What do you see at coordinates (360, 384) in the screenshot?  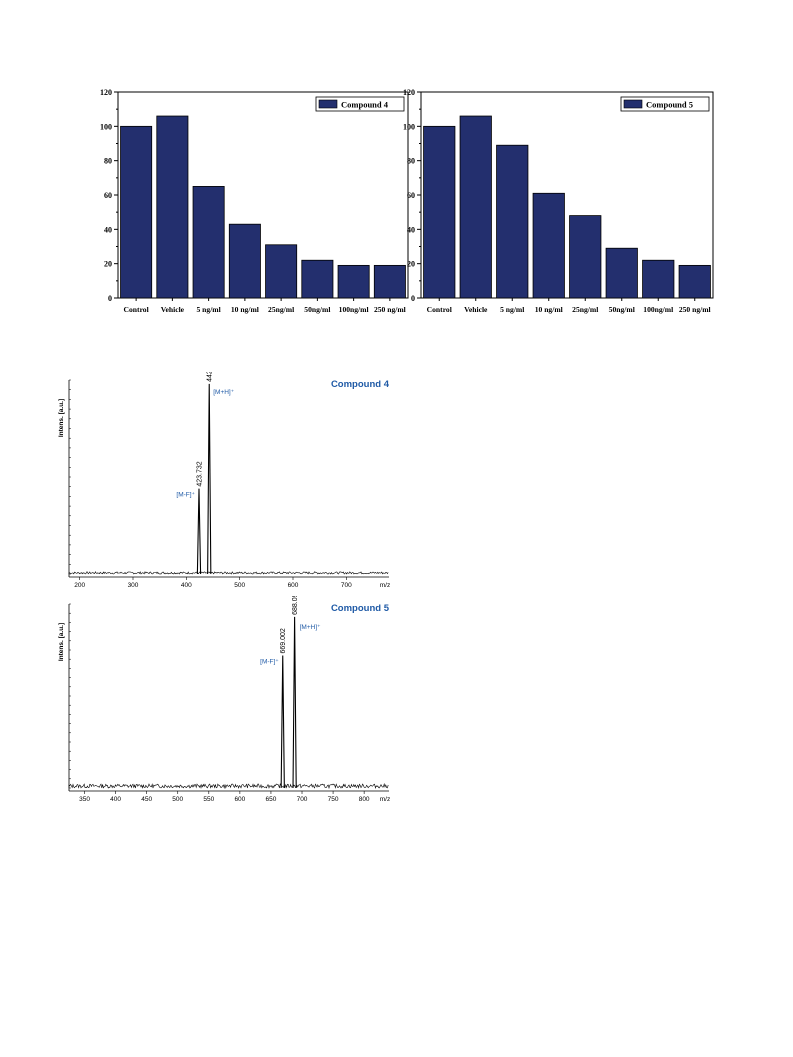 I see `spectrum-title: Compound 4` at bounding box center [360, 384].